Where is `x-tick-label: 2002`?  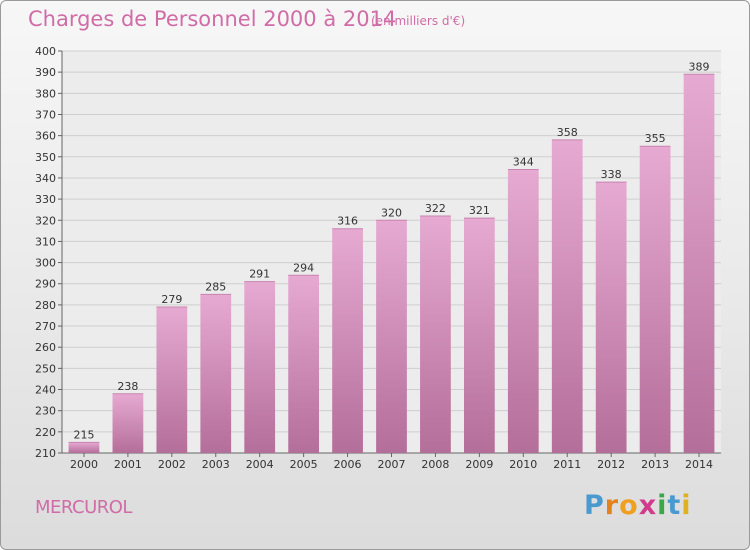 x-tick-label: 2002 is located at coordinates (172, 464).